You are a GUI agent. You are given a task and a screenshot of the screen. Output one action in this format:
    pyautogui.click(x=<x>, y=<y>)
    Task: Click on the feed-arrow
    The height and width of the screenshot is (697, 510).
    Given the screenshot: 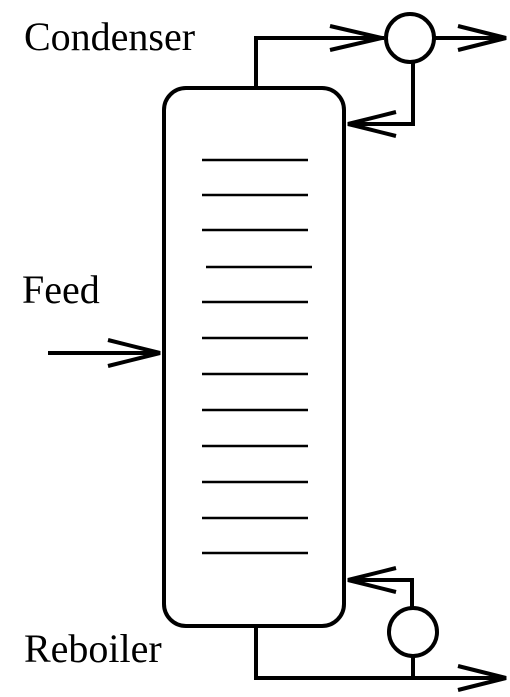 What is the action you would take?
    pyautogui.click(x=104, y=353)
    